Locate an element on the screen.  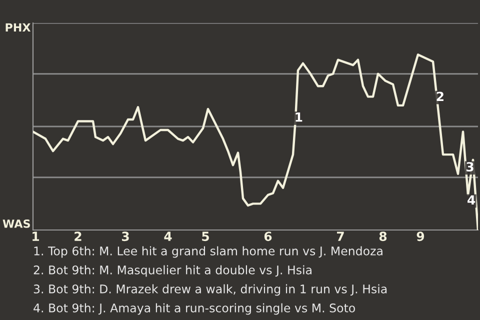
text: 2. Bot 9th: M. Masquelier hit a double vs J. Hsia is located at coordinates (173, 271).